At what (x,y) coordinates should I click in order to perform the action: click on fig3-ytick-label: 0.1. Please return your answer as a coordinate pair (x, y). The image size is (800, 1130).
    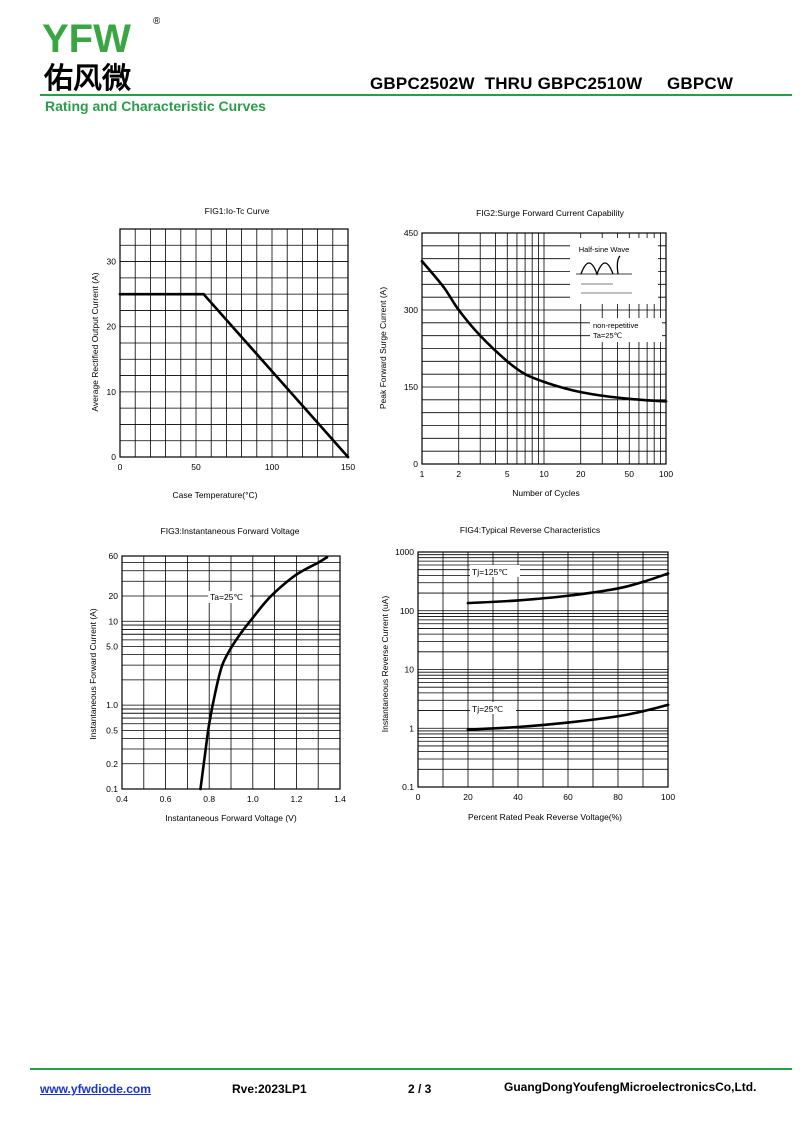
    Looking at the image, I should click on (112, 789).